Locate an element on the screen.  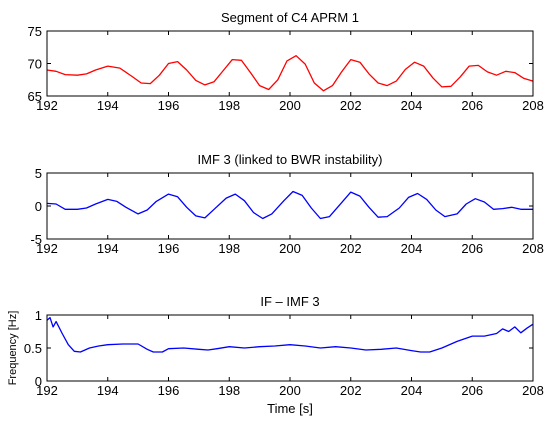
chart-3-x-tick-label: 206 is located at coordinates (472, 390).